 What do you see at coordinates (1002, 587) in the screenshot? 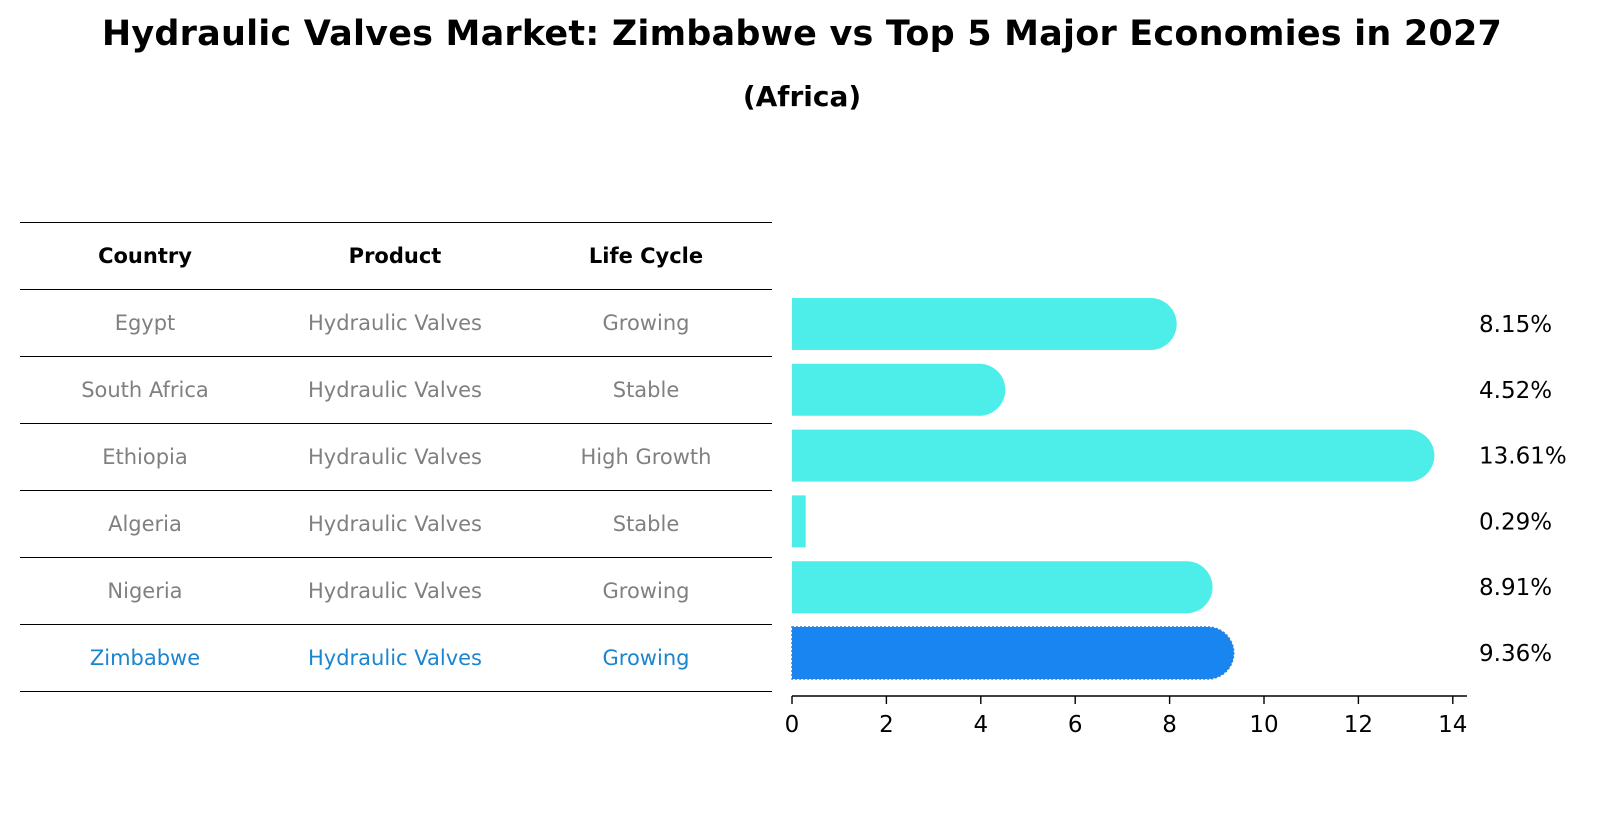
I see `bar-nigeria` at bounding box center [1002, 587].